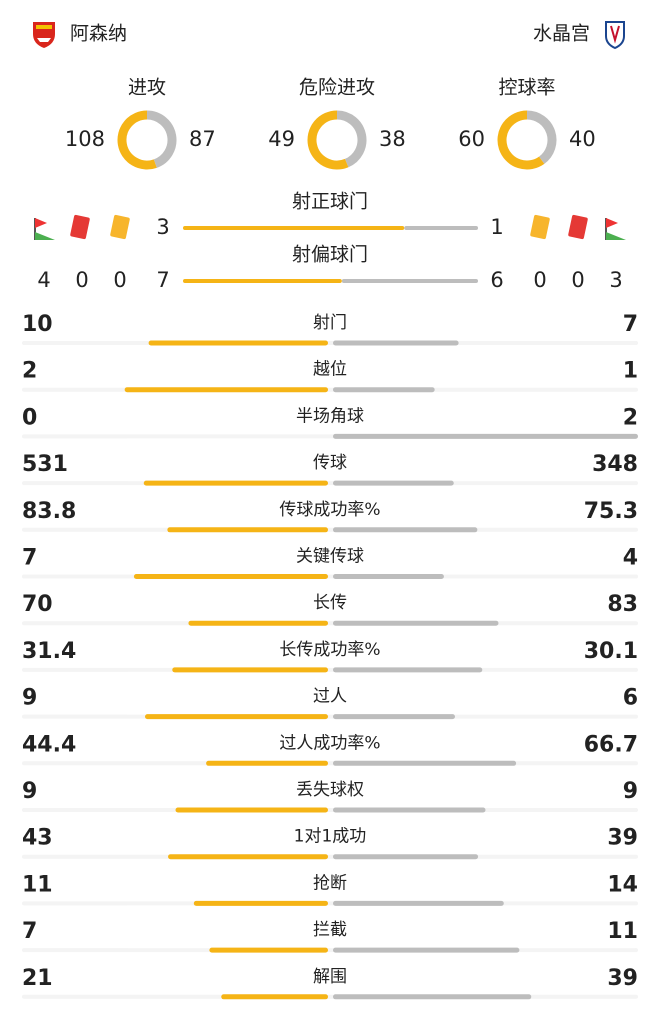 Image resolution: width=660 pixels, height=1034 pixels. Describe the element at coordinates (471, 139) in the screenshot. I see `home-value: 60` at that location.